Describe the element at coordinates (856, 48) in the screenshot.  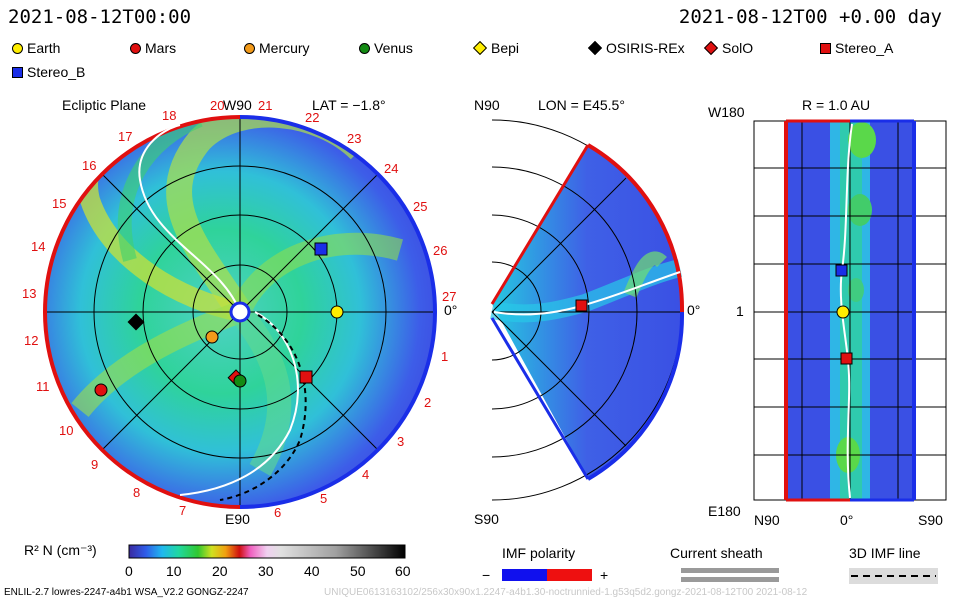
I see `legend-item-stereo-a: Stereo_A` at that location.